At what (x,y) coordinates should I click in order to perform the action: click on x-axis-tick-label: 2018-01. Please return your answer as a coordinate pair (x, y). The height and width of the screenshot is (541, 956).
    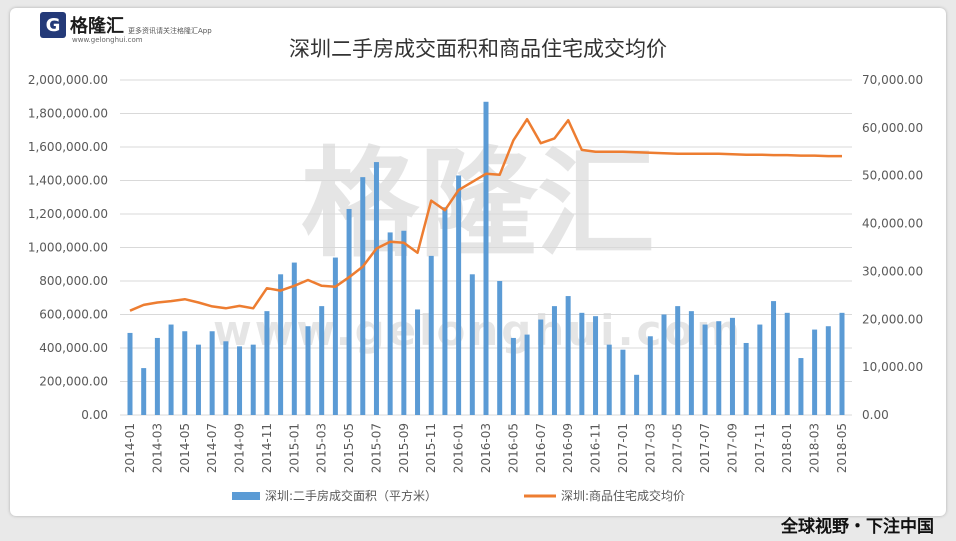
    Looking at the image, I should click on (787, 448).